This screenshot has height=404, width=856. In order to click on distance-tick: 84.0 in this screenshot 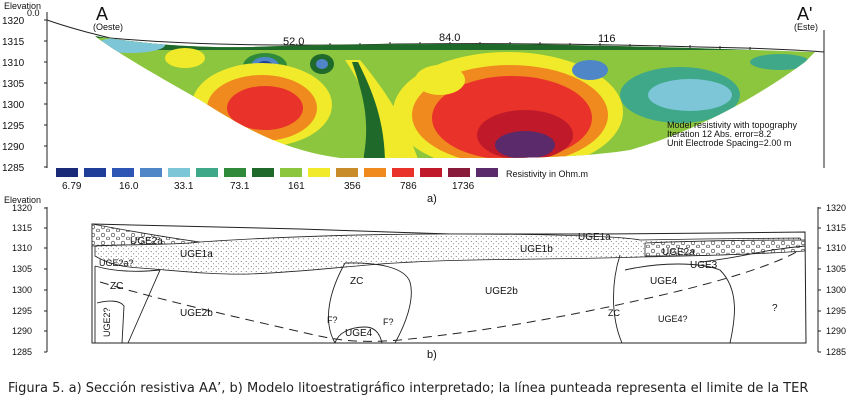, I will do `click(449, 38)`.